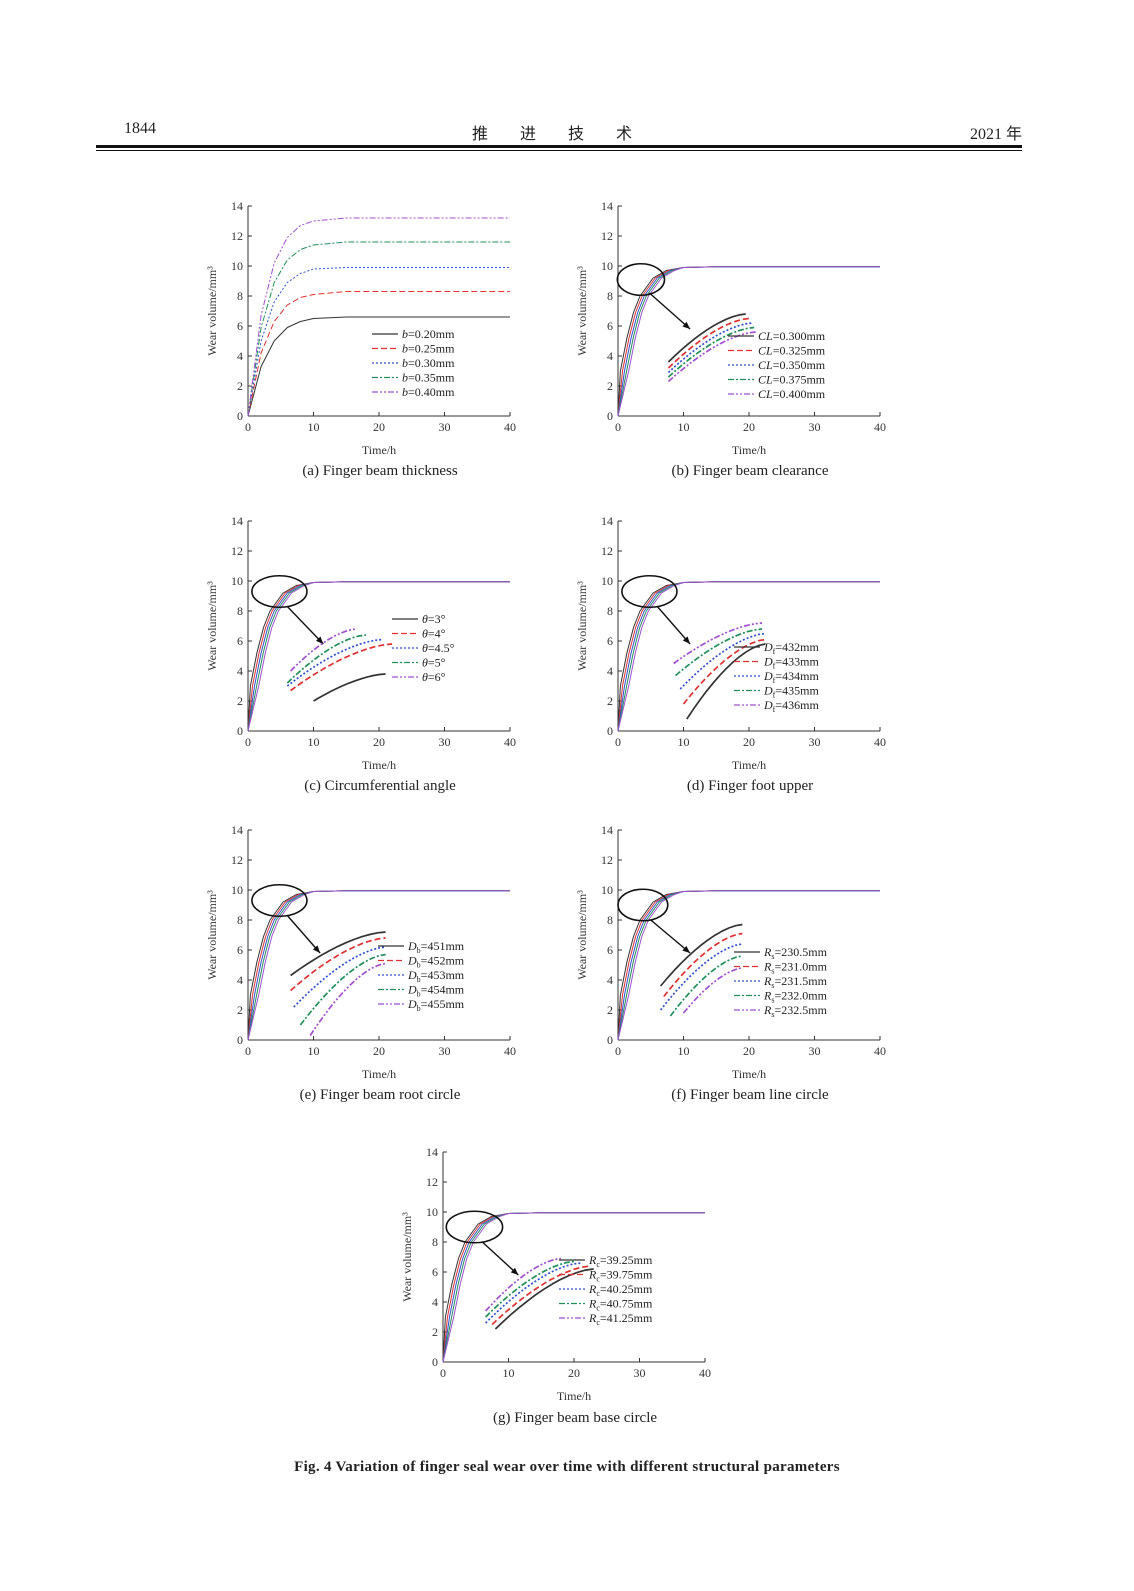 The height and width of the screenshot is (1591, 1134). I want to click on x-tick-label-c: 20, so click(379, 742).